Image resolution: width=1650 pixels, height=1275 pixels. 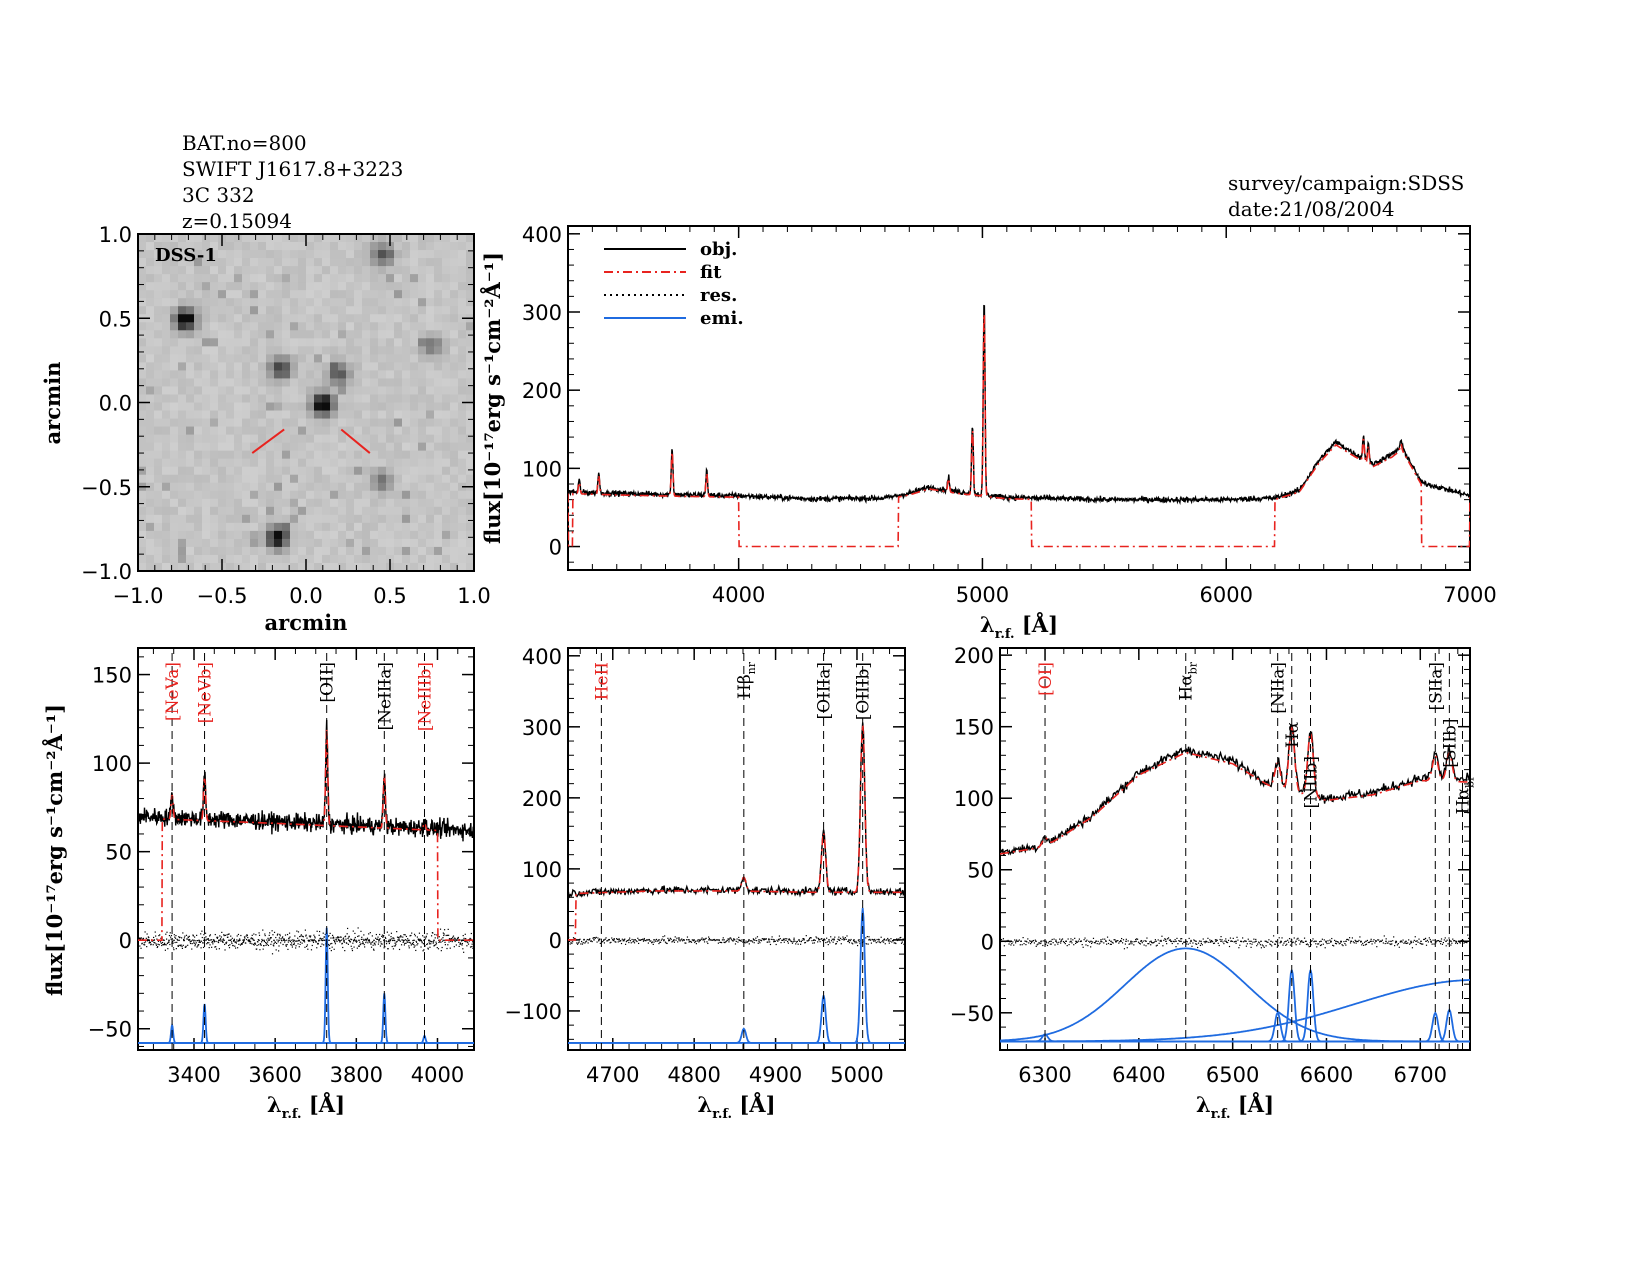 I want to click on series-obj, so click(x=1019, y=405).